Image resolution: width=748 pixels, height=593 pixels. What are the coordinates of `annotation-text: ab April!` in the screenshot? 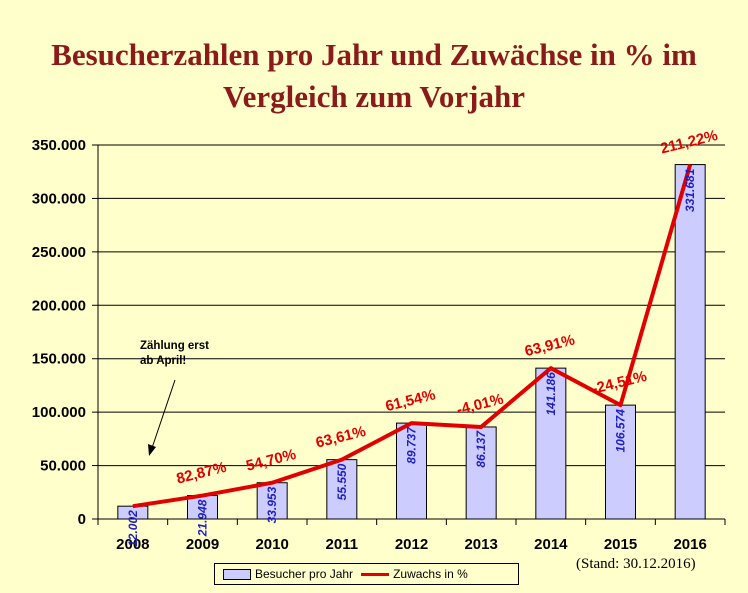 It's located at (163, 361).